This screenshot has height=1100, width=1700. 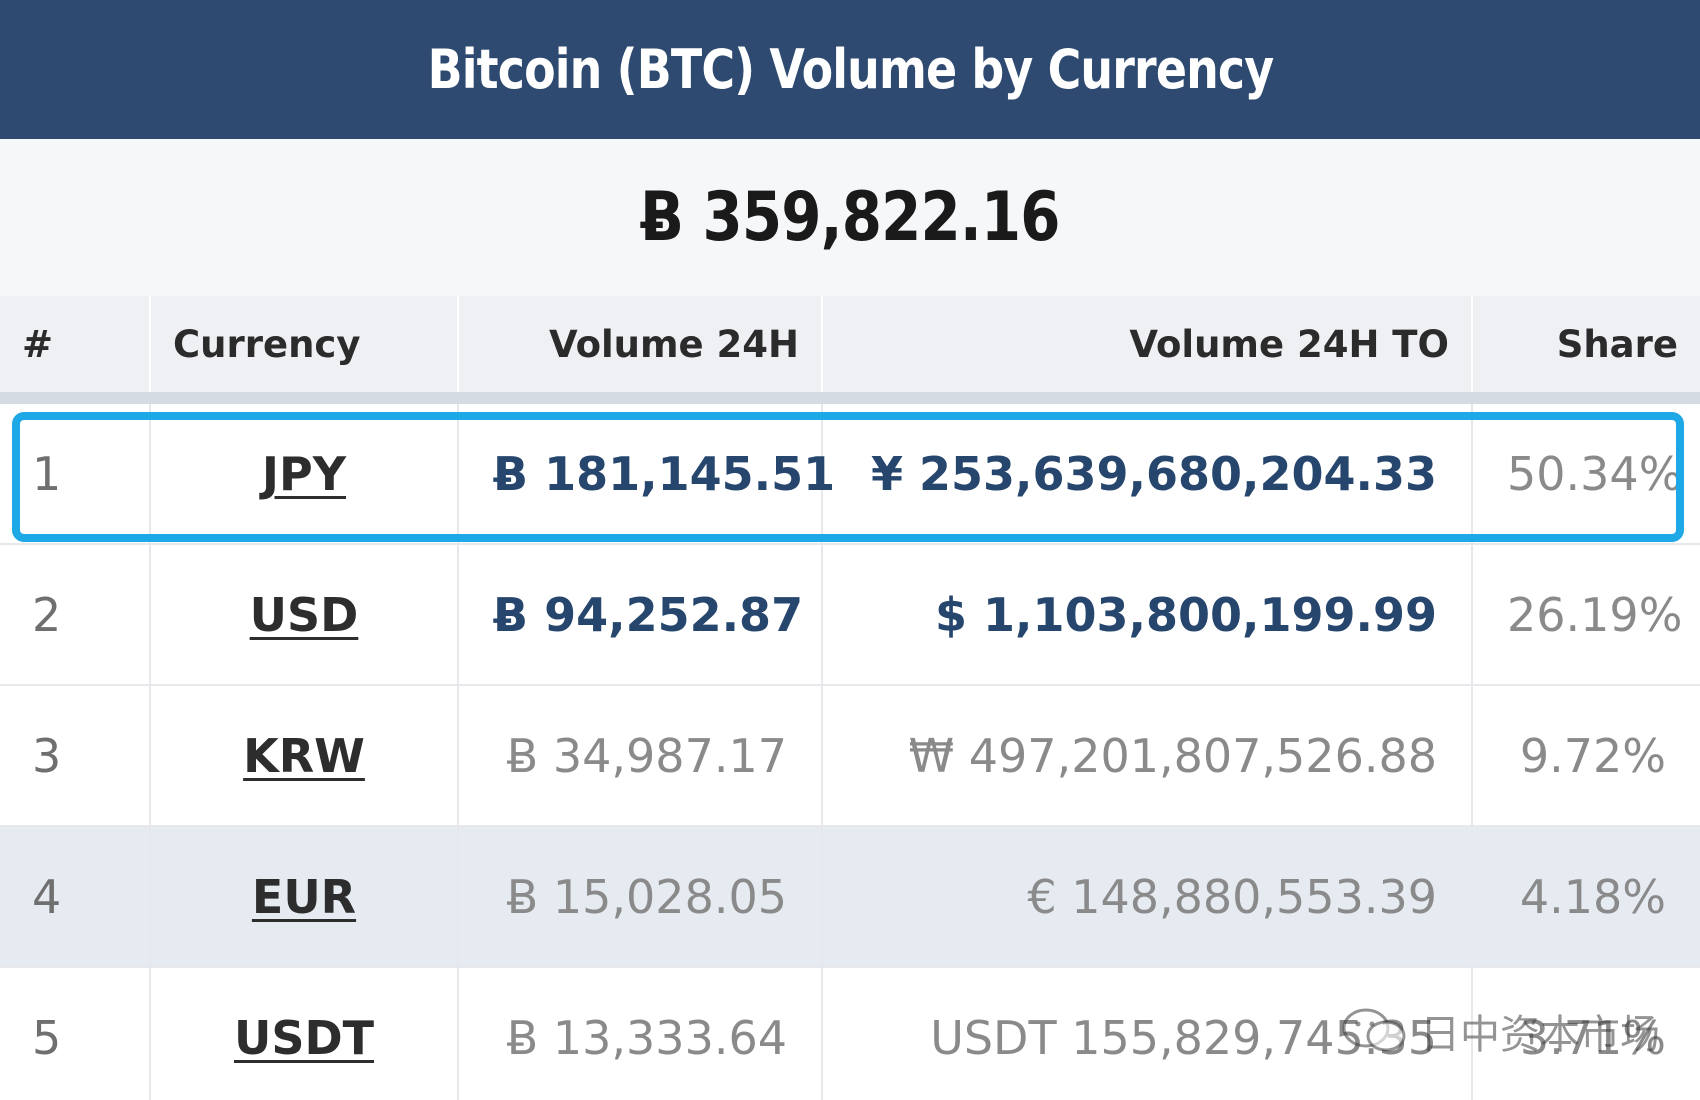 I want to click on currency-cell: KRW, so click(x=304, y=756).